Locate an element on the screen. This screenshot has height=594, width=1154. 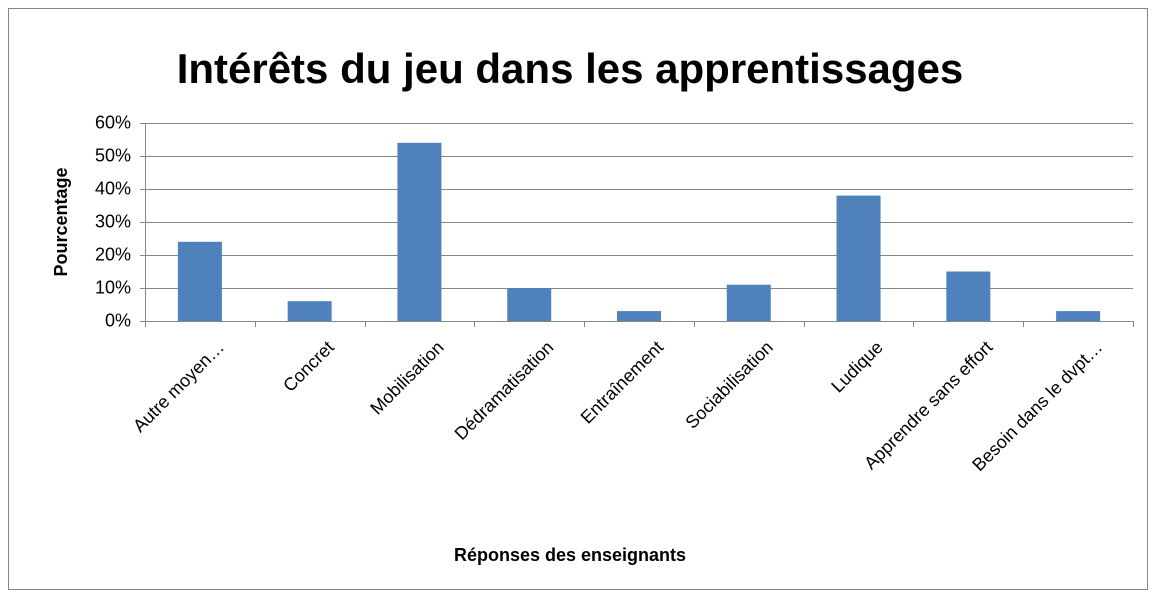
y-tick-label: 30% is located at coordinates (113, 221).